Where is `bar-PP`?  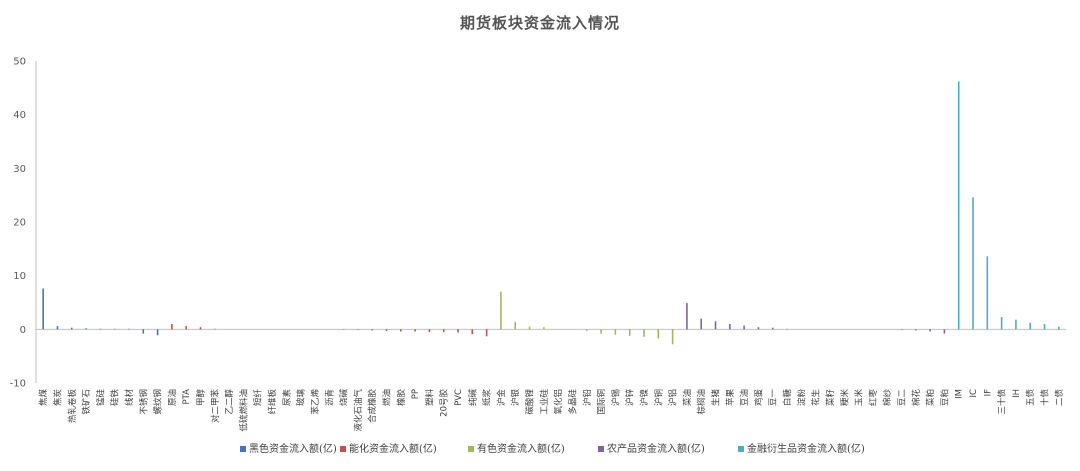
bar-PP is located at coordinates (415, 330).